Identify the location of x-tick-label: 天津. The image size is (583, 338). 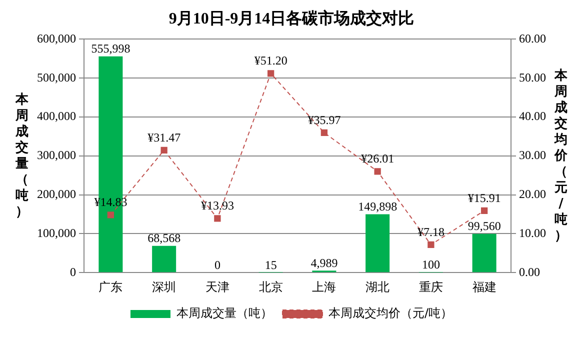
(217, 287).